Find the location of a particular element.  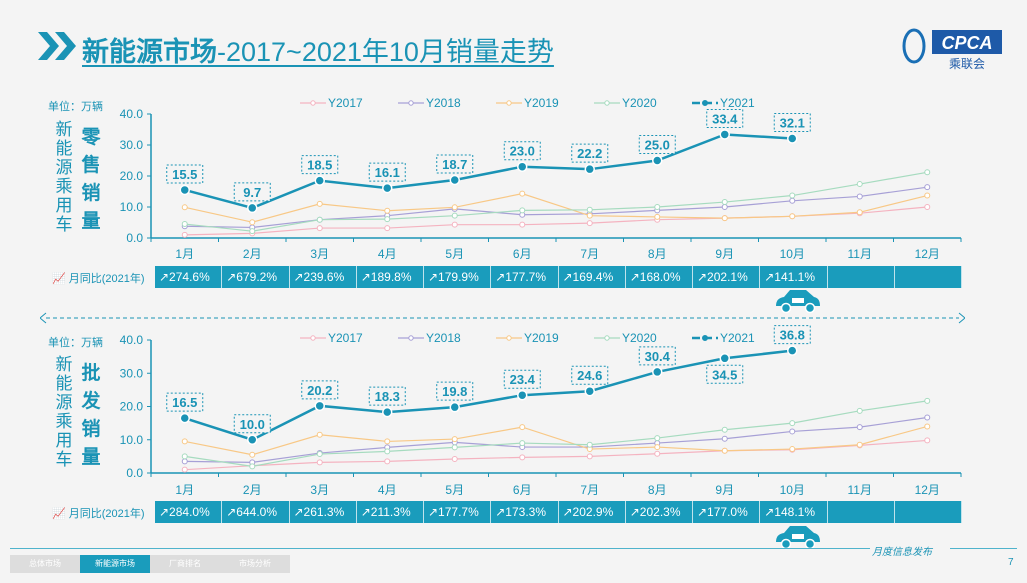

x-tick-label: 3月 is located at coordinates (319, 490).